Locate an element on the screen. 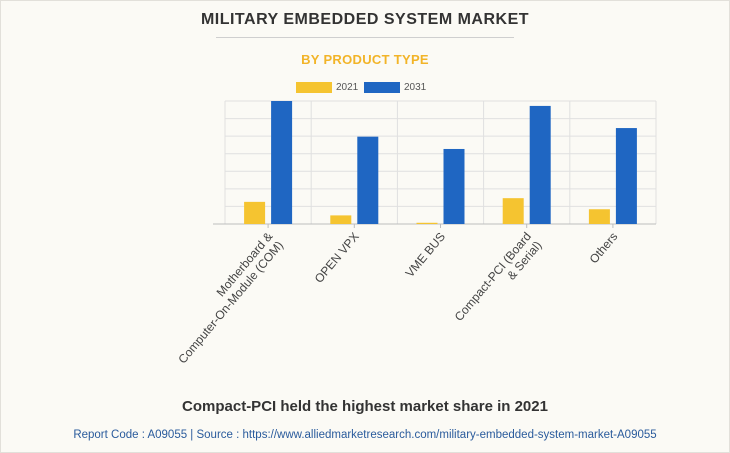 Image resolution: width=730 pixels, height=453 pixels. legend-item-2031: 2031 is located at coordinates (395, 87).